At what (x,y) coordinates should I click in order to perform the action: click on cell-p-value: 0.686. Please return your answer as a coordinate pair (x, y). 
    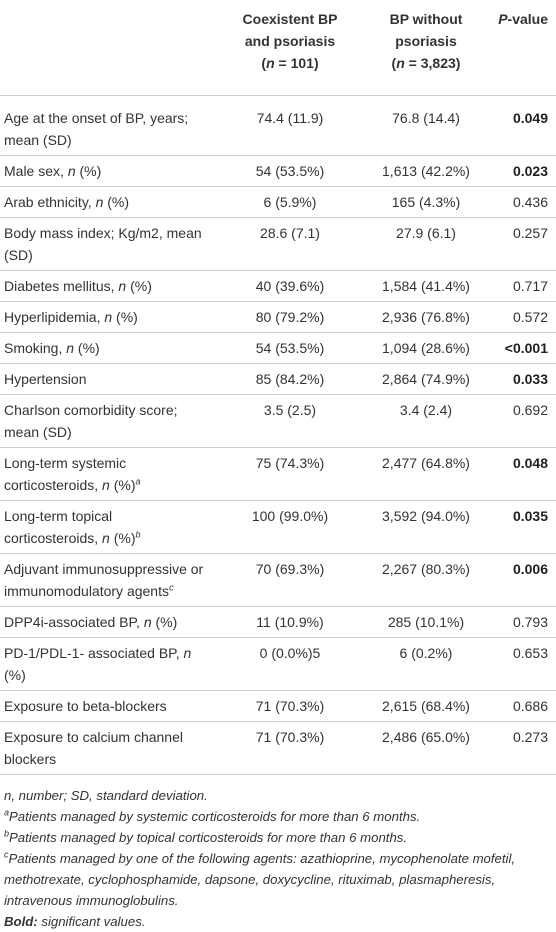
    Looking at the image, I should click on (521, 706).